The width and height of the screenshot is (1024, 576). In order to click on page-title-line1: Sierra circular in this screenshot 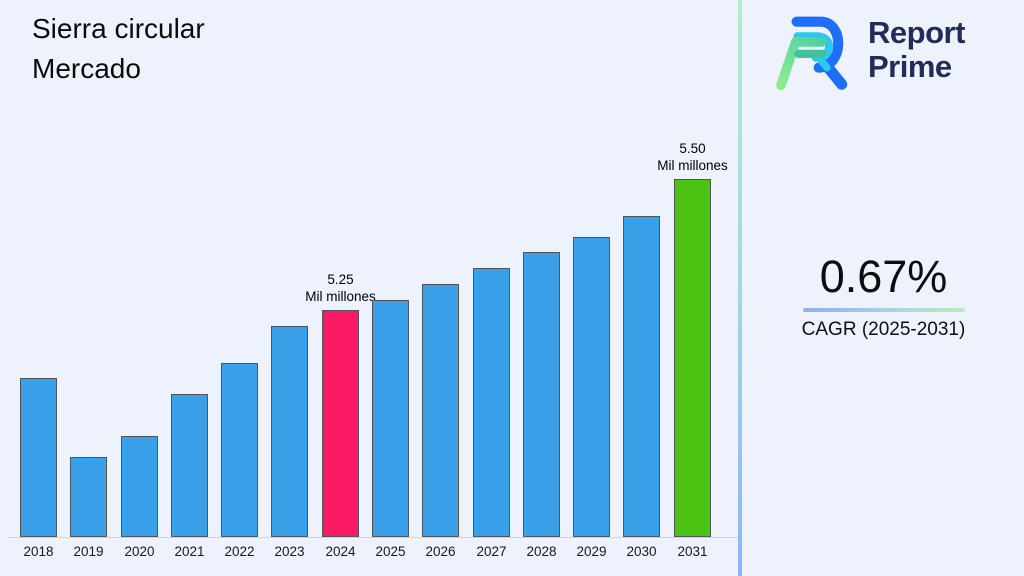, I will do `click(118, 28)`.